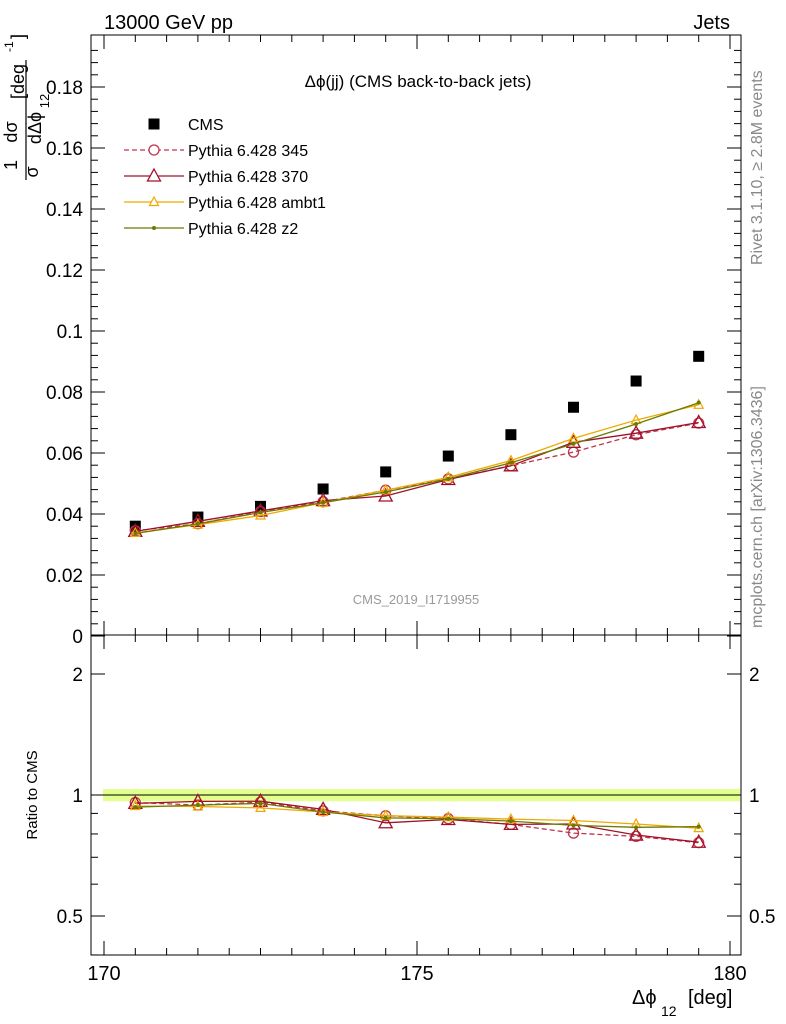 Image resolution: width=786 pixels, height=1024 pixels. What do you see at coordinates (154, 201) in the screenshot?
I see `legend-marker-ambt1` at bounding box center [154, 201].